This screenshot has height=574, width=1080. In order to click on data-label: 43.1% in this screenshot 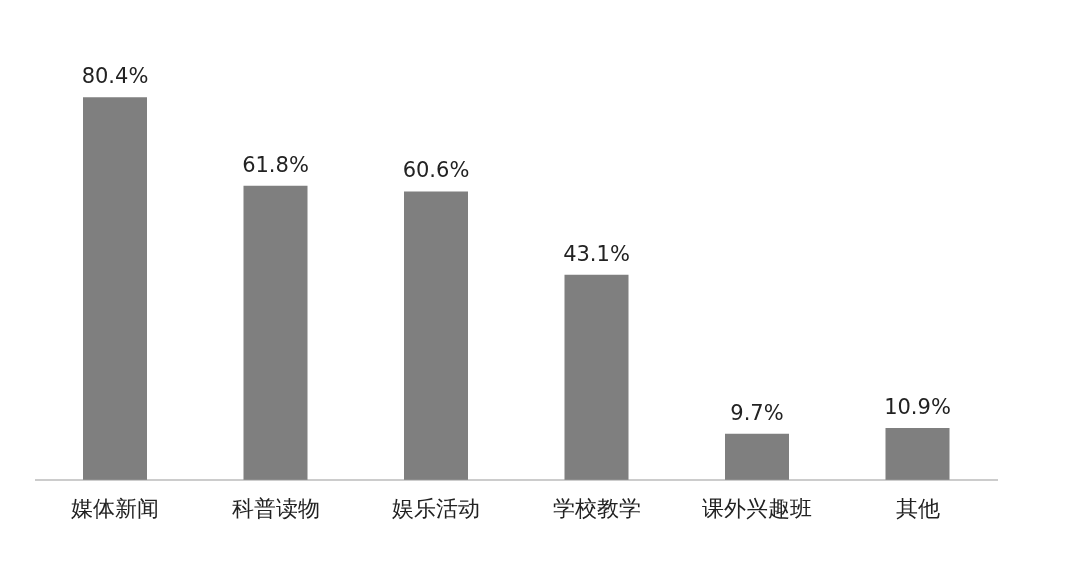, I will do `click(596, 253)`.